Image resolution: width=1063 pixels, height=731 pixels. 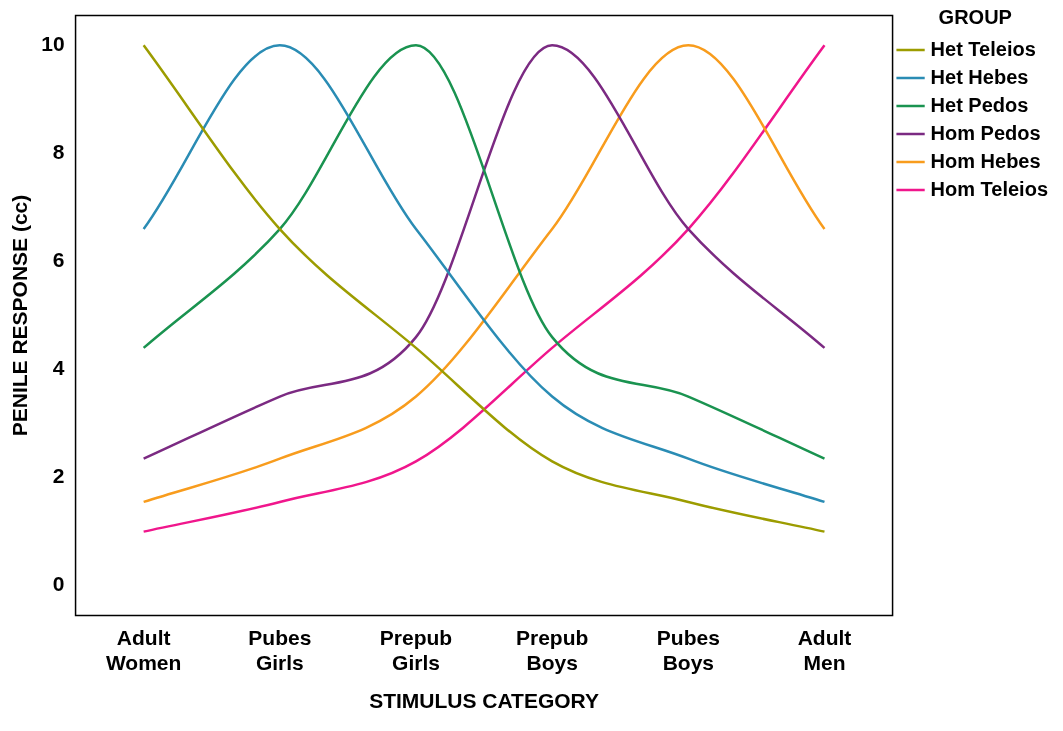 What do you see at coordinates (58, 584) in the screenshot?
I see `y-tick-label: 0` at bounding box center [58, 584].